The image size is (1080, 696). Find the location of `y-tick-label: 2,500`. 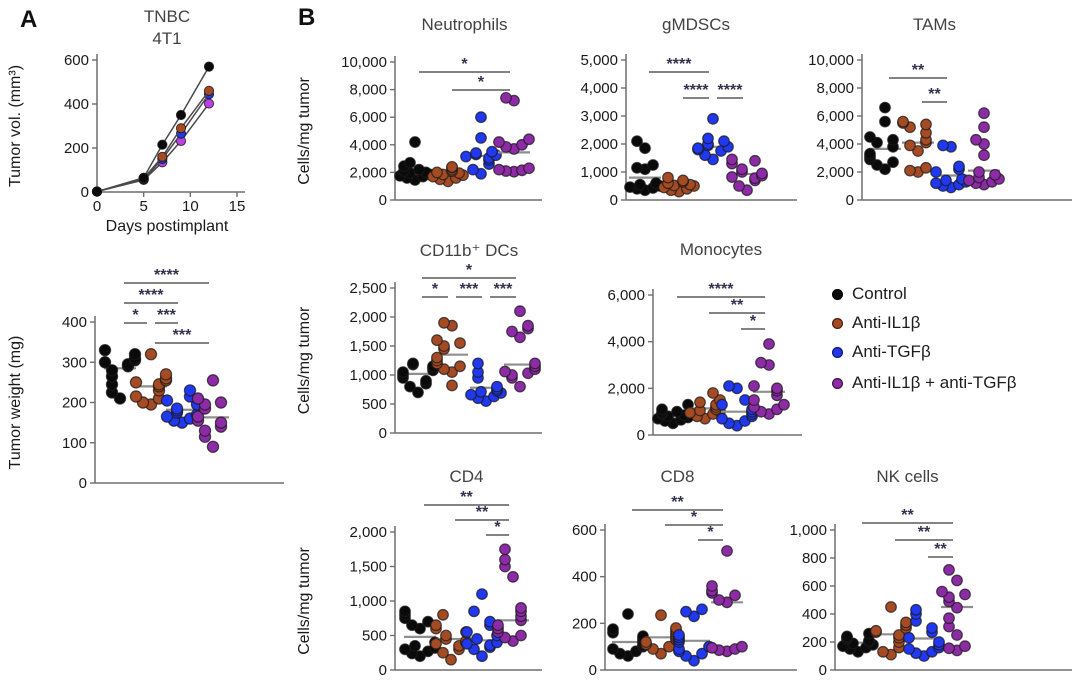

y-tick-label: 2,500 is located at coordinates (368, 288).